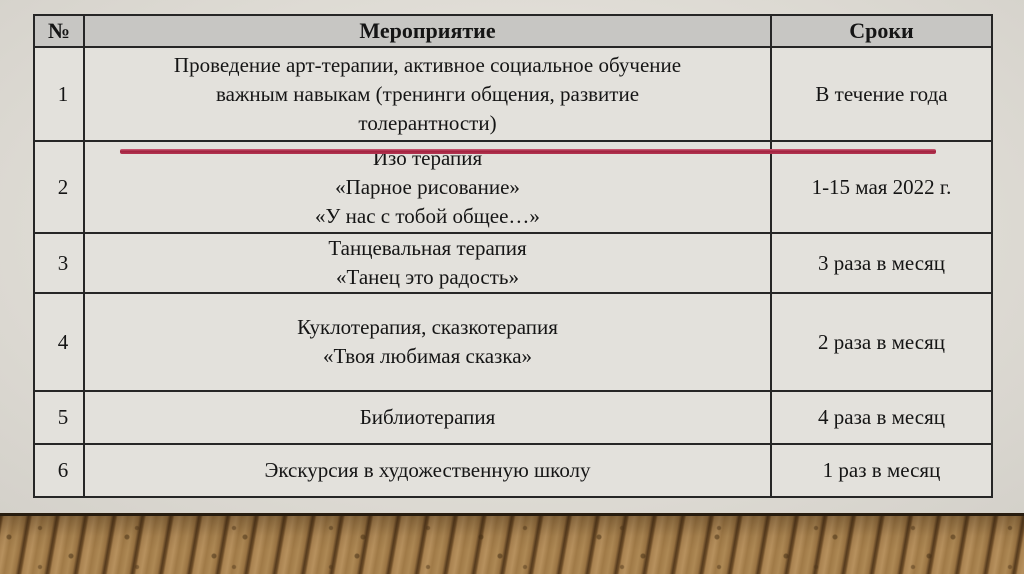  What do you see at coordinates (427, 277) in the screenshot?
I see `event-line: «Танец это радость»` at bounding box center [427, 277].